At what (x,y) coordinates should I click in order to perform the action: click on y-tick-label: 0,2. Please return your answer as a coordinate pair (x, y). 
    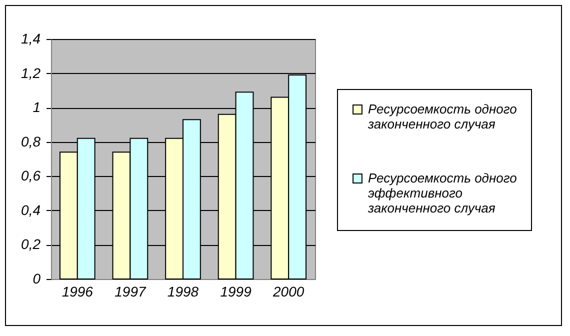
    Looking at the image, I should click on (31, 244).